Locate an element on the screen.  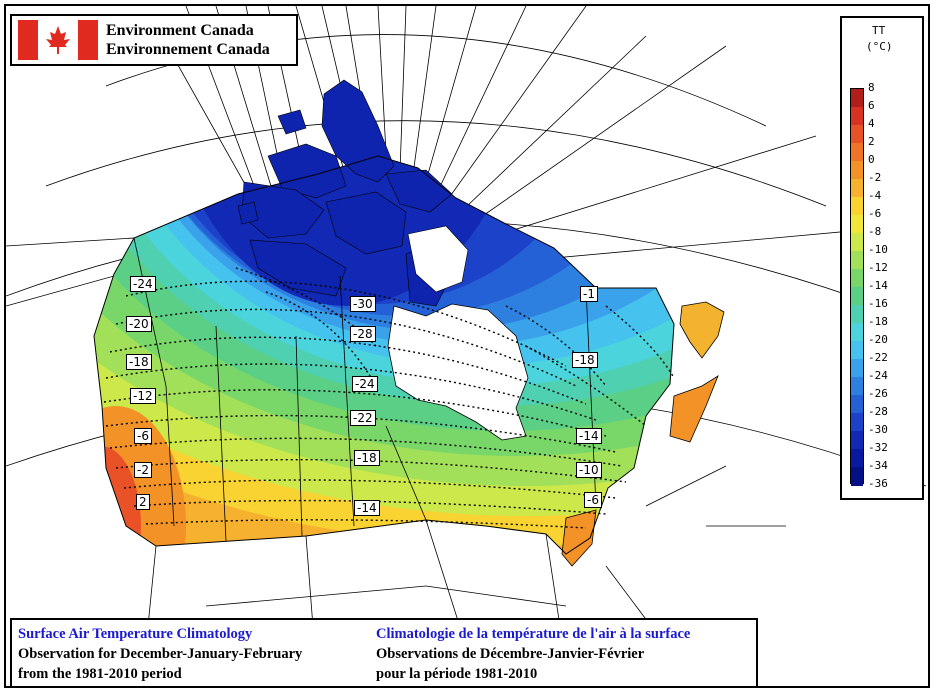
legend-tick-label: -34 is located at coordinates (878, 465).